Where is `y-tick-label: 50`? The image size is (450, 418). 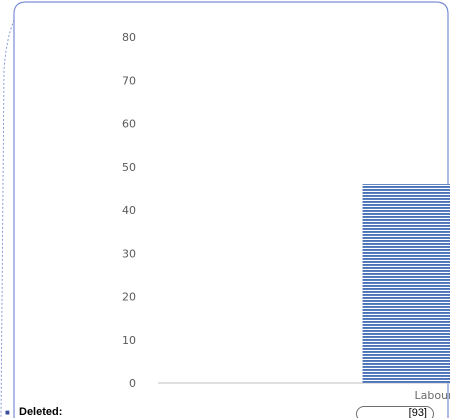 y-tick-label: 50 is located at coordinates (129, 167).